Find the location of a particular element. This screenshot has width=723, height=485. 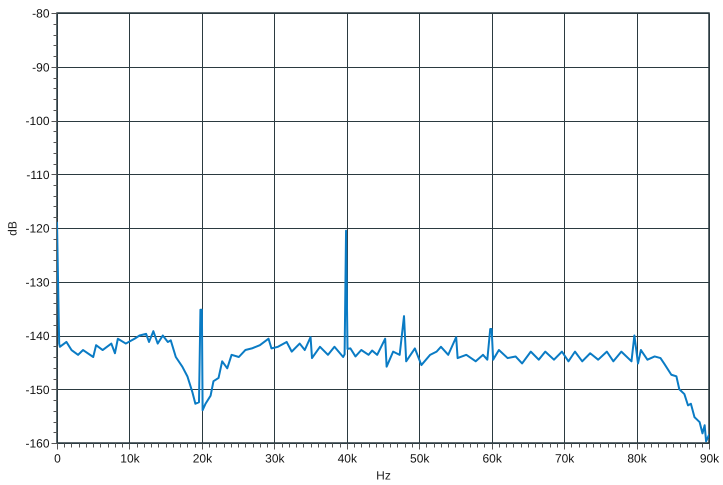

y-tick-label: -130 is located at coordinates (37, 282).